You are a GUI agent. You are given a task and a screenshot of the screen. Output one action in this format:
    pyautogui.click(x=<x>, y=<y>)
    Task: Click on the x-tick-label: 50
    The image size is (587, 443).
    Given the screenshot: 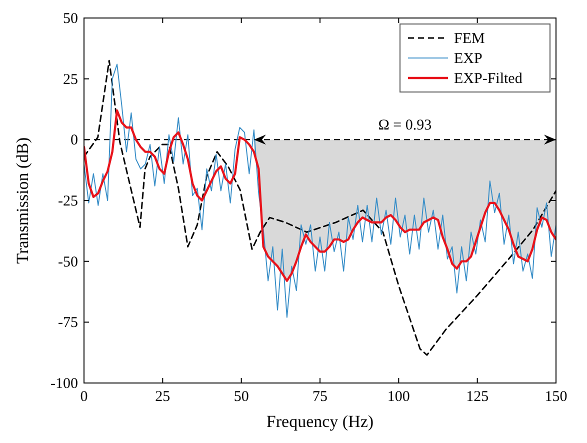 What is the action you would take?
    pyautogui.click(x=241, y=397)
    